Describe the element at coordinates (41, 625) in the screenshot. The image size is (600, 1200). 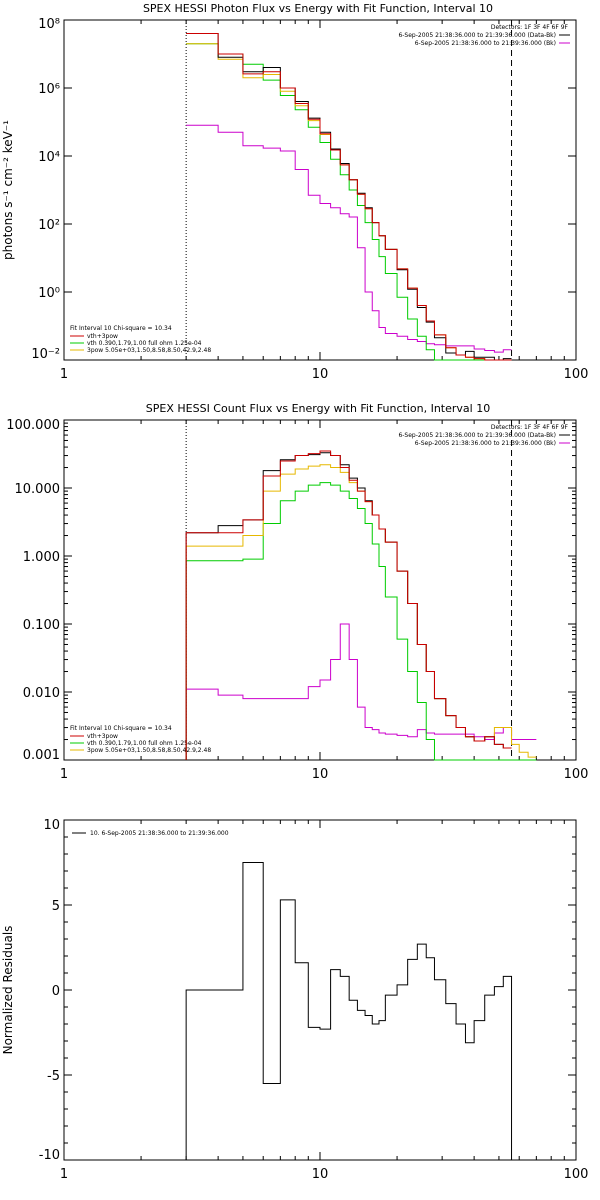
I see `y-tick-label: 0.100` at that location.